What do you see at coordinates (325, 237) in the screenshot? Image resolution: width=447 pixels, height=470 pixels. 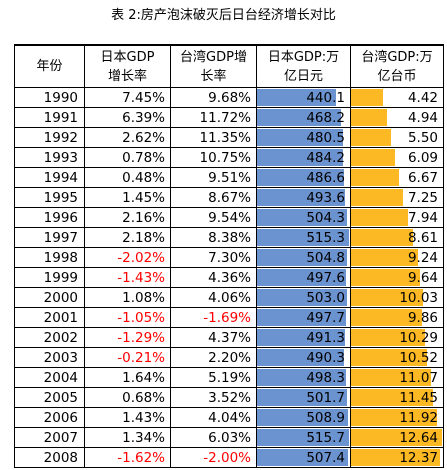 I see `japan-gdp-value: 515.3` at bounding box center [325, 237].